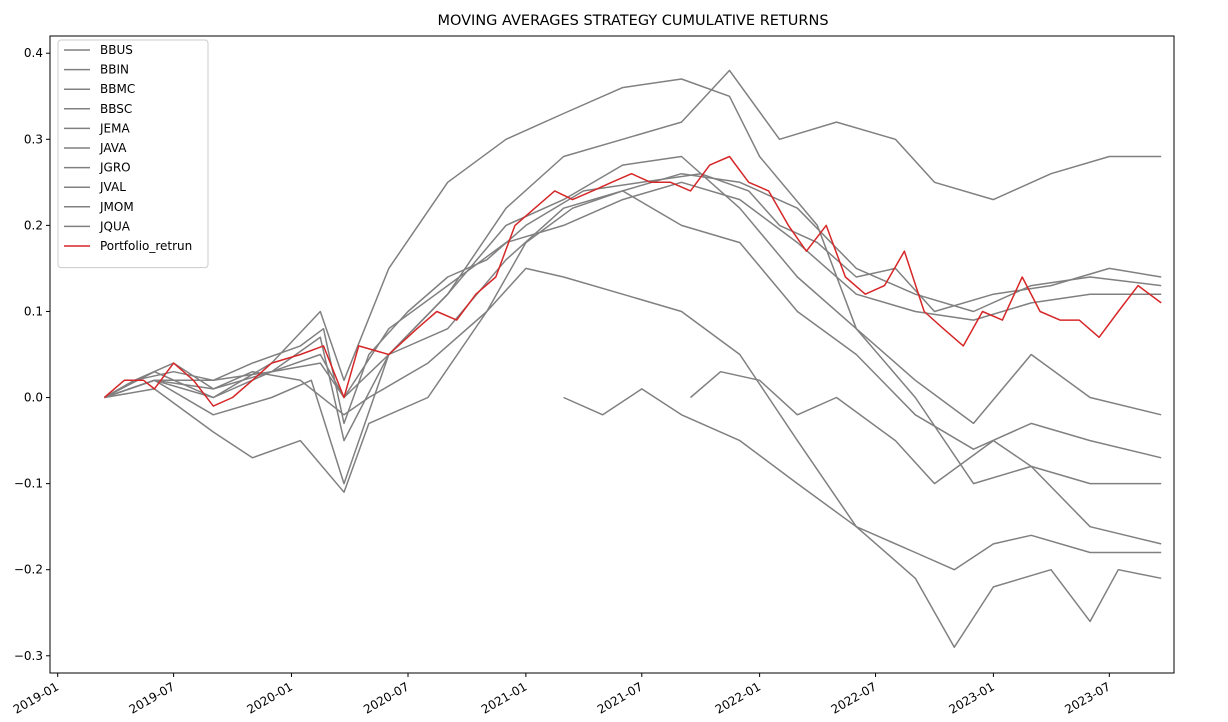  Describe the element at coordinates (33, 53) in the screenshot. I see `y-tick-label: 0.4` at that location.